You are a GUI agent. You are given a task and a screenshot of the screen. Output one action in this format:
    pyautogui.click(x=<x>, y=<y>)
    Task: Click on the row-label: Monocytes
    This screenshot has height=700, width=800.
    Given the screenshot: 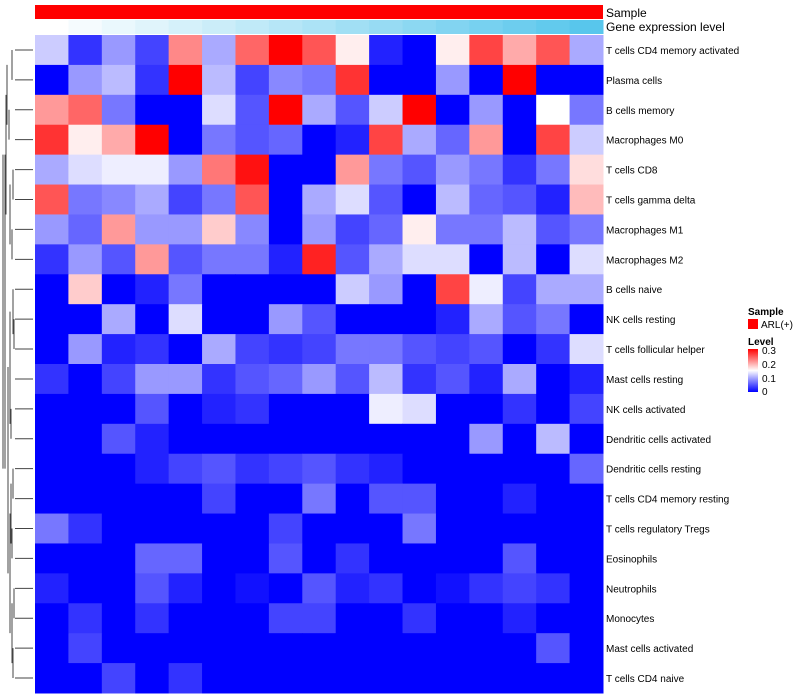 What is the action you would take?
    pyautogui.click(x=630, y=619)
    